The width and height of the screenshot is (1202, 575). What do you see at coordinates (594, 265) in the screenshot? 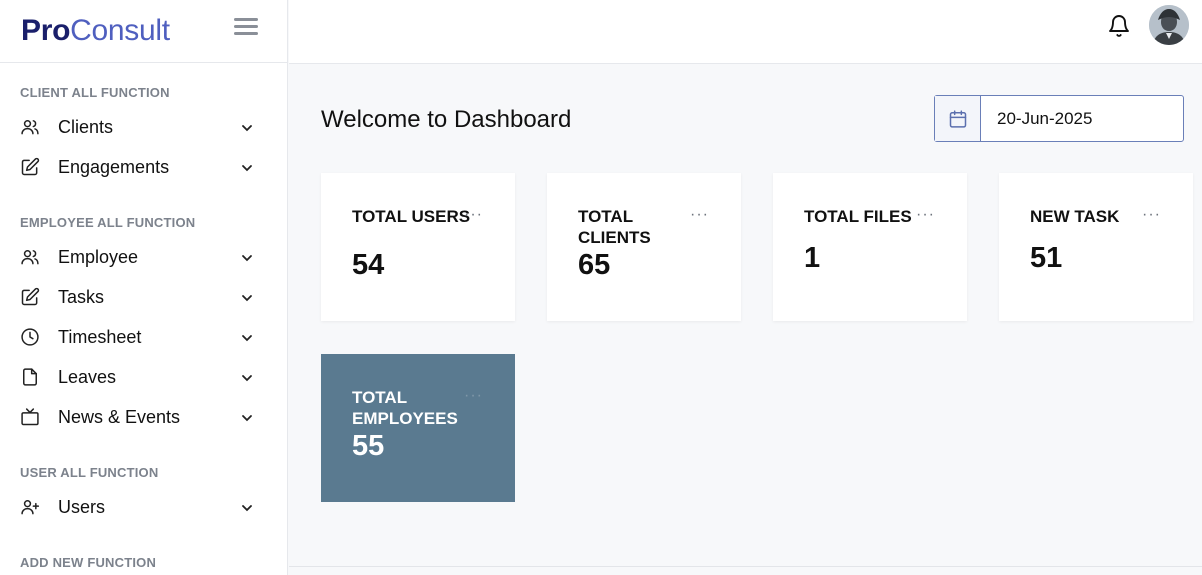
I see `card-value: 65` at bounding box center [594, 265].